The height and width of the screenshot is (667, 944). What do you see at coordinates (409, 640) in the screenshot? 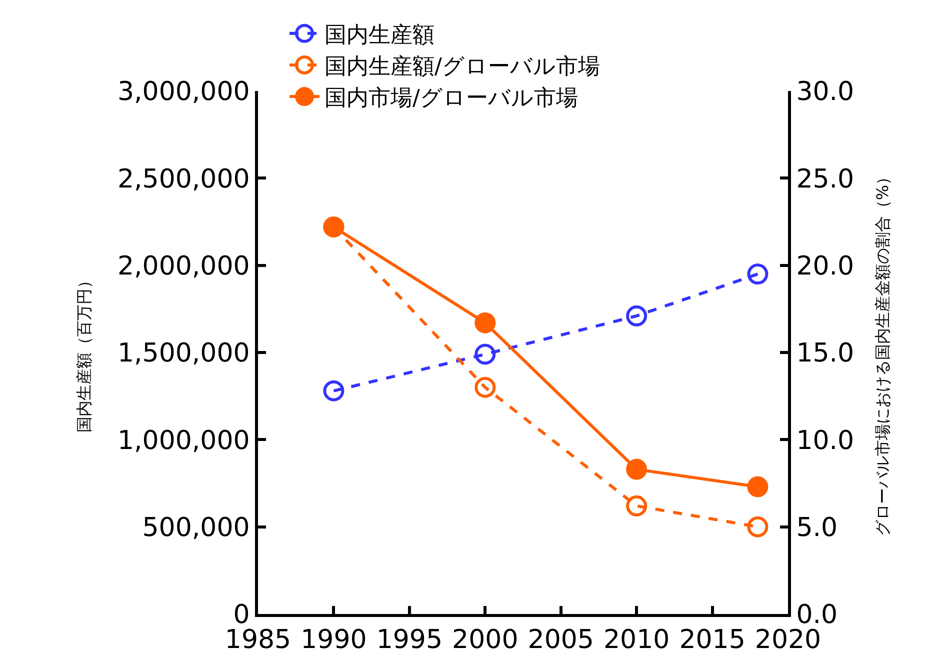
I see `x-tick-label: 1995` at bounding box center [409, 640].